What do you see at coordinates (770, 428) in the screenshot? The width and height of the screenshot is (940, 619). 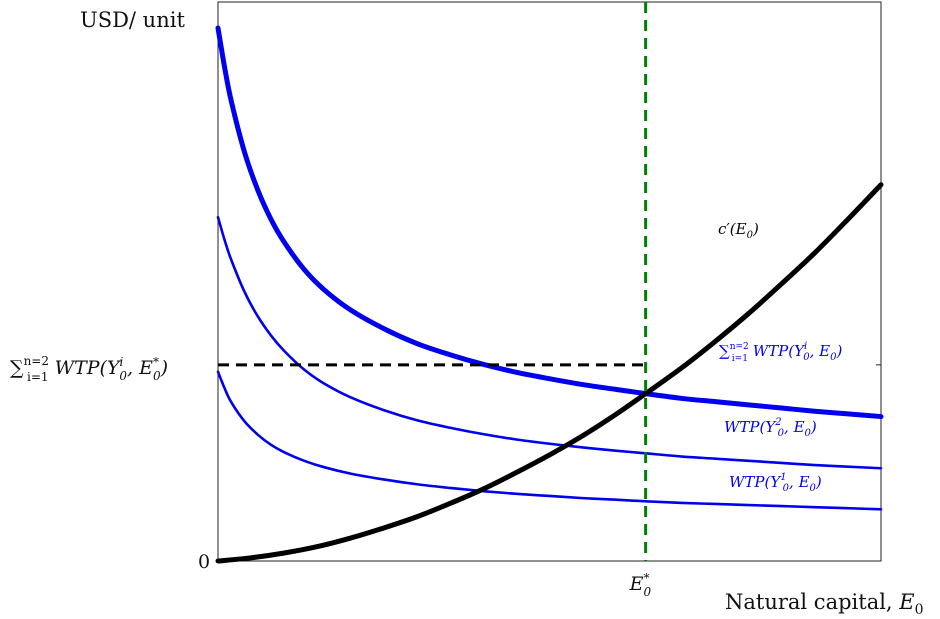 I see `label-wtp-y2: WTP(Y2 0, E0)` at bounding box center [770, 428].